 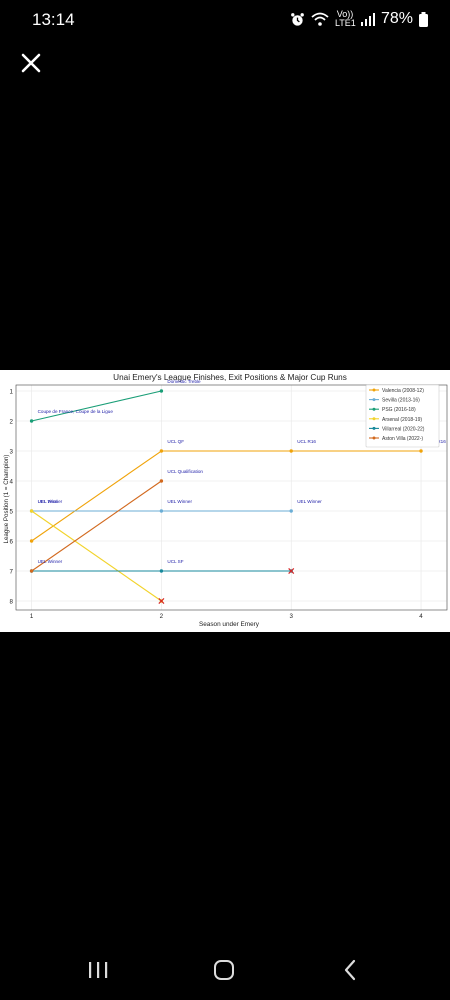 I want to click on x-tick-label: 2, so click(x=162, y=616).